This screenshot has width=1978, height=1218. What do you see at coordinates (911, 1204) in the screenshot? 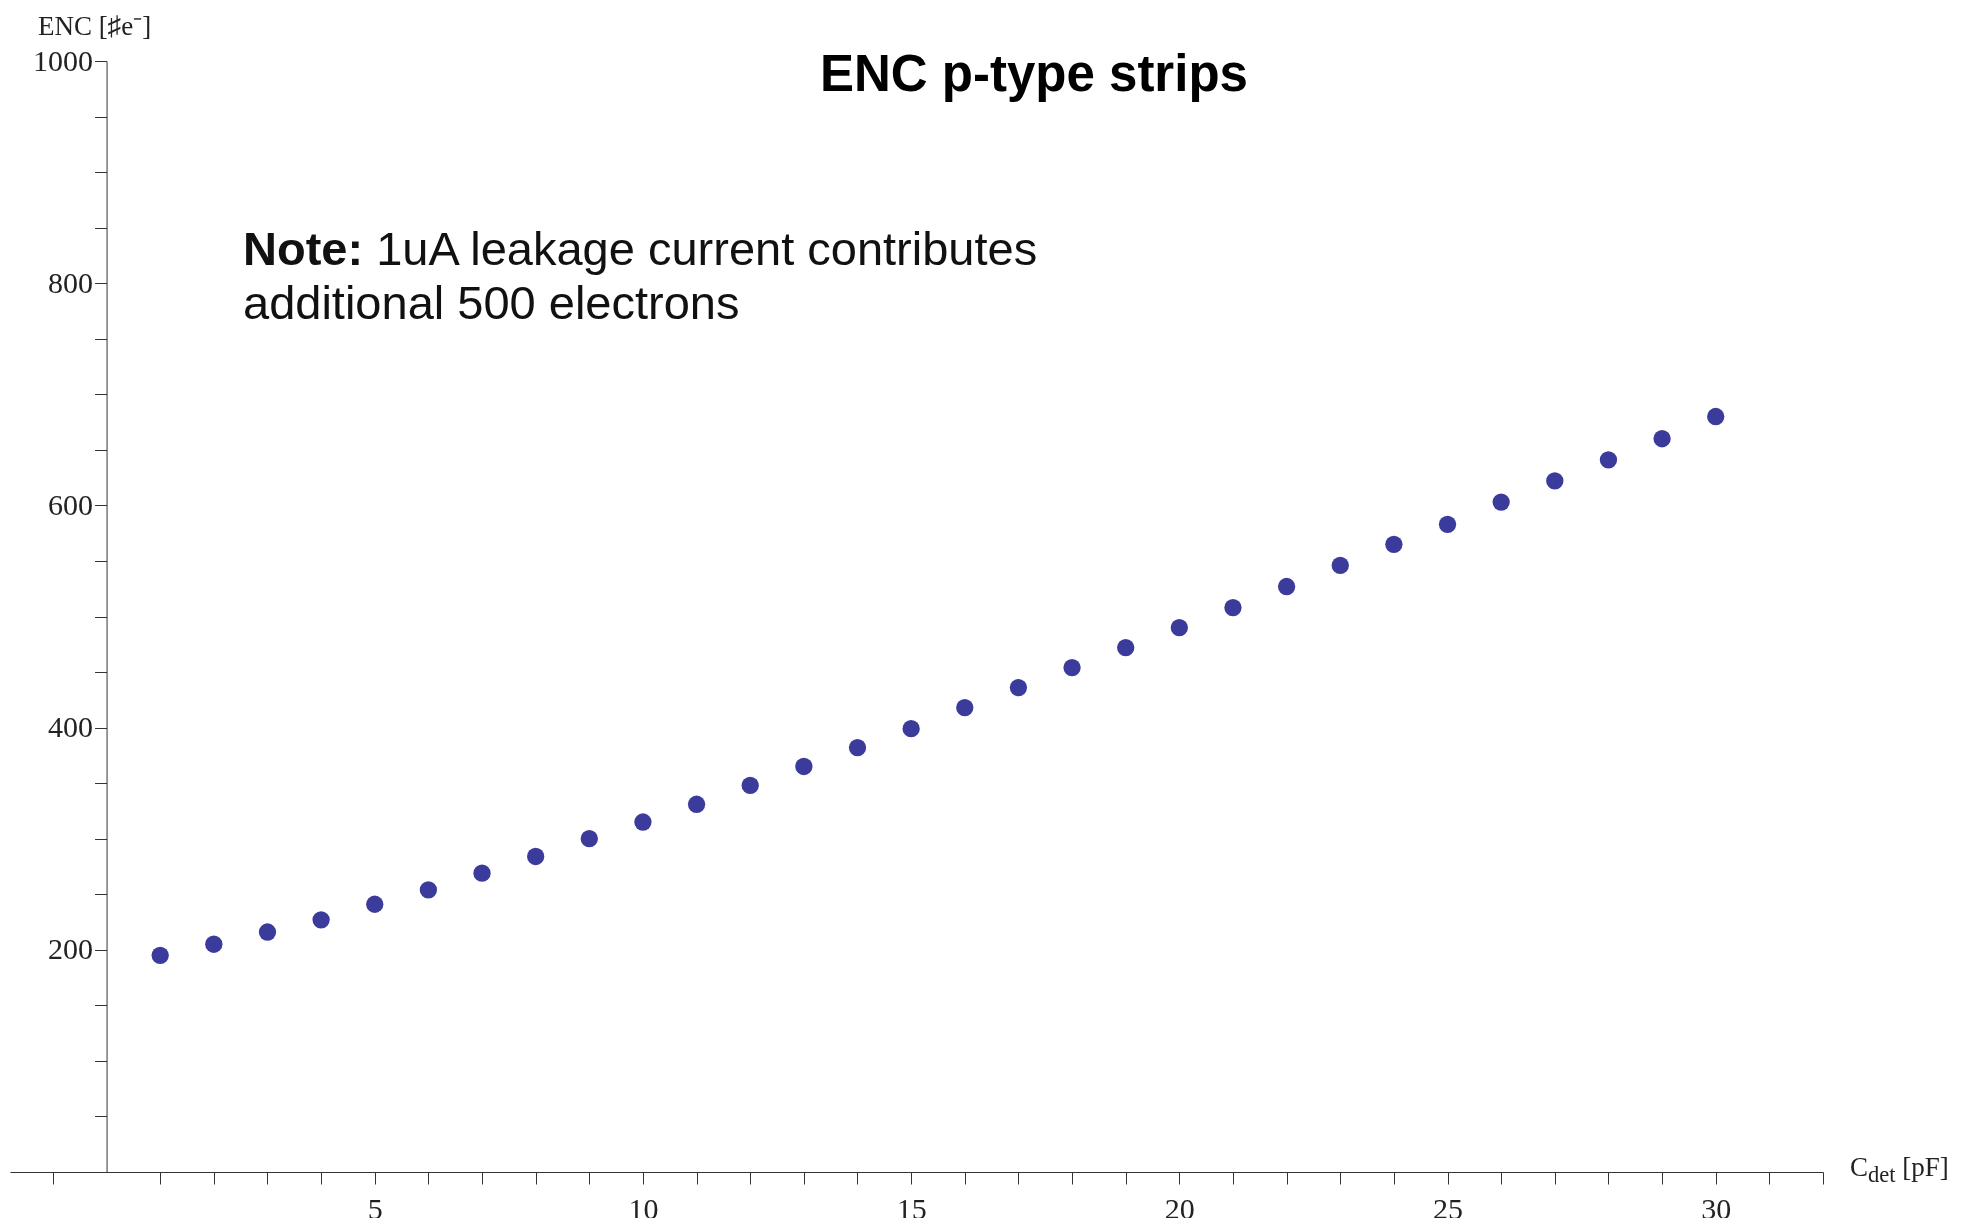
I see `x-tick-label: 15` at bounding box center [911, 1204].